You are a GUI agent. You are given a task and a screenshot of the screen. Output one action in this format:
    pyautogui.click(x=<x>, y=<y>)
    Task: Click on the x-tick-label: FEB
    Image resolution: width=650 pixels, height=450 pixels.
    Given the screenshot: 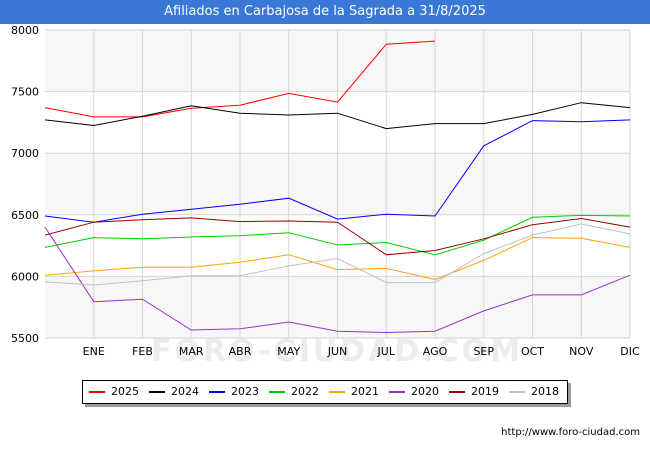 What is the action you would take?
    pyautogui.click(x=142, y=351)
    